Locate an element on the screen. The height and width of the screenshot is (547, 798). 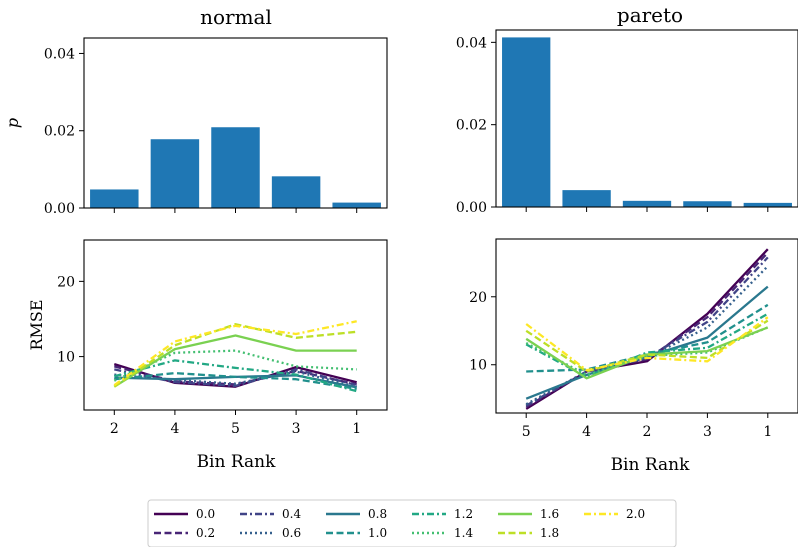
bars-normal is located at coordinates (235, 167).